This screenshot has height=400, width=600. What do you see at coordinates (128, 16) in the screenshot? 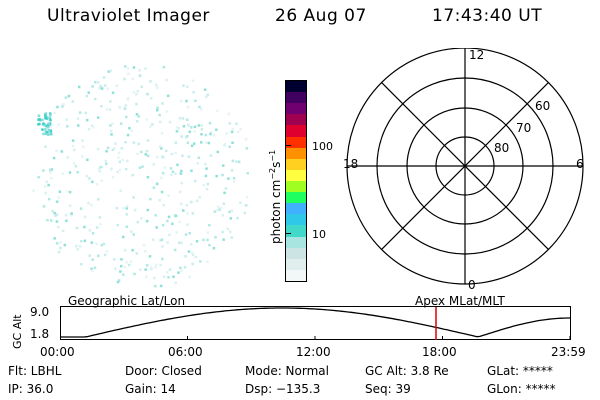
I see `instrument-title: Ultraviolet Imager` at bounding box center [128, 16].